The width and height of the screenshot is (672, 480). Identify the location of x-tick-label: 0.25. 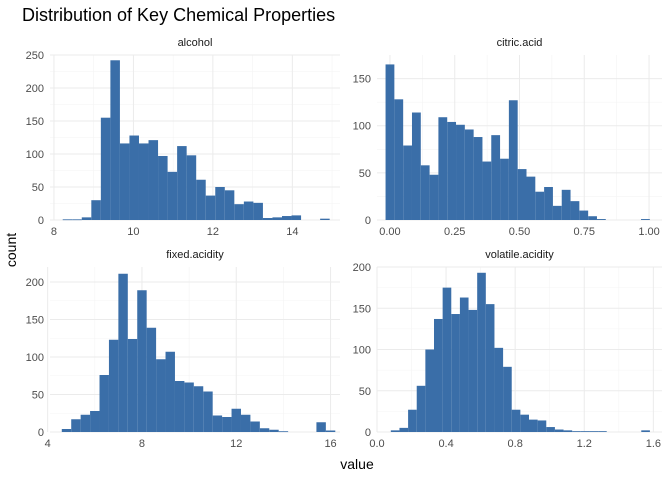
(454, 232).